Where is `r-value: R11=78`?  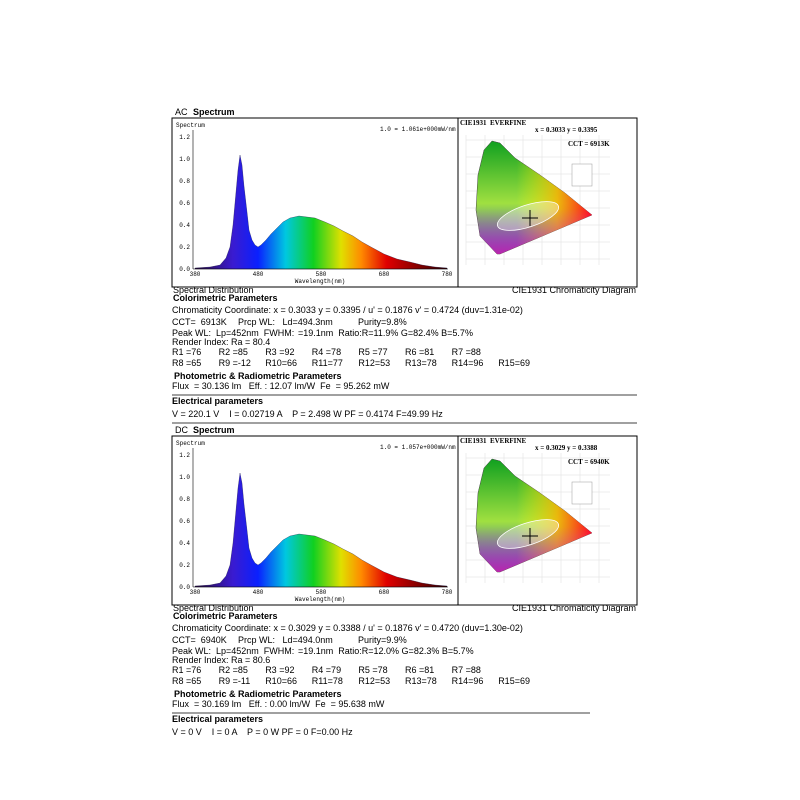
r-value: R11=78 is located at coordinates (327, 681).